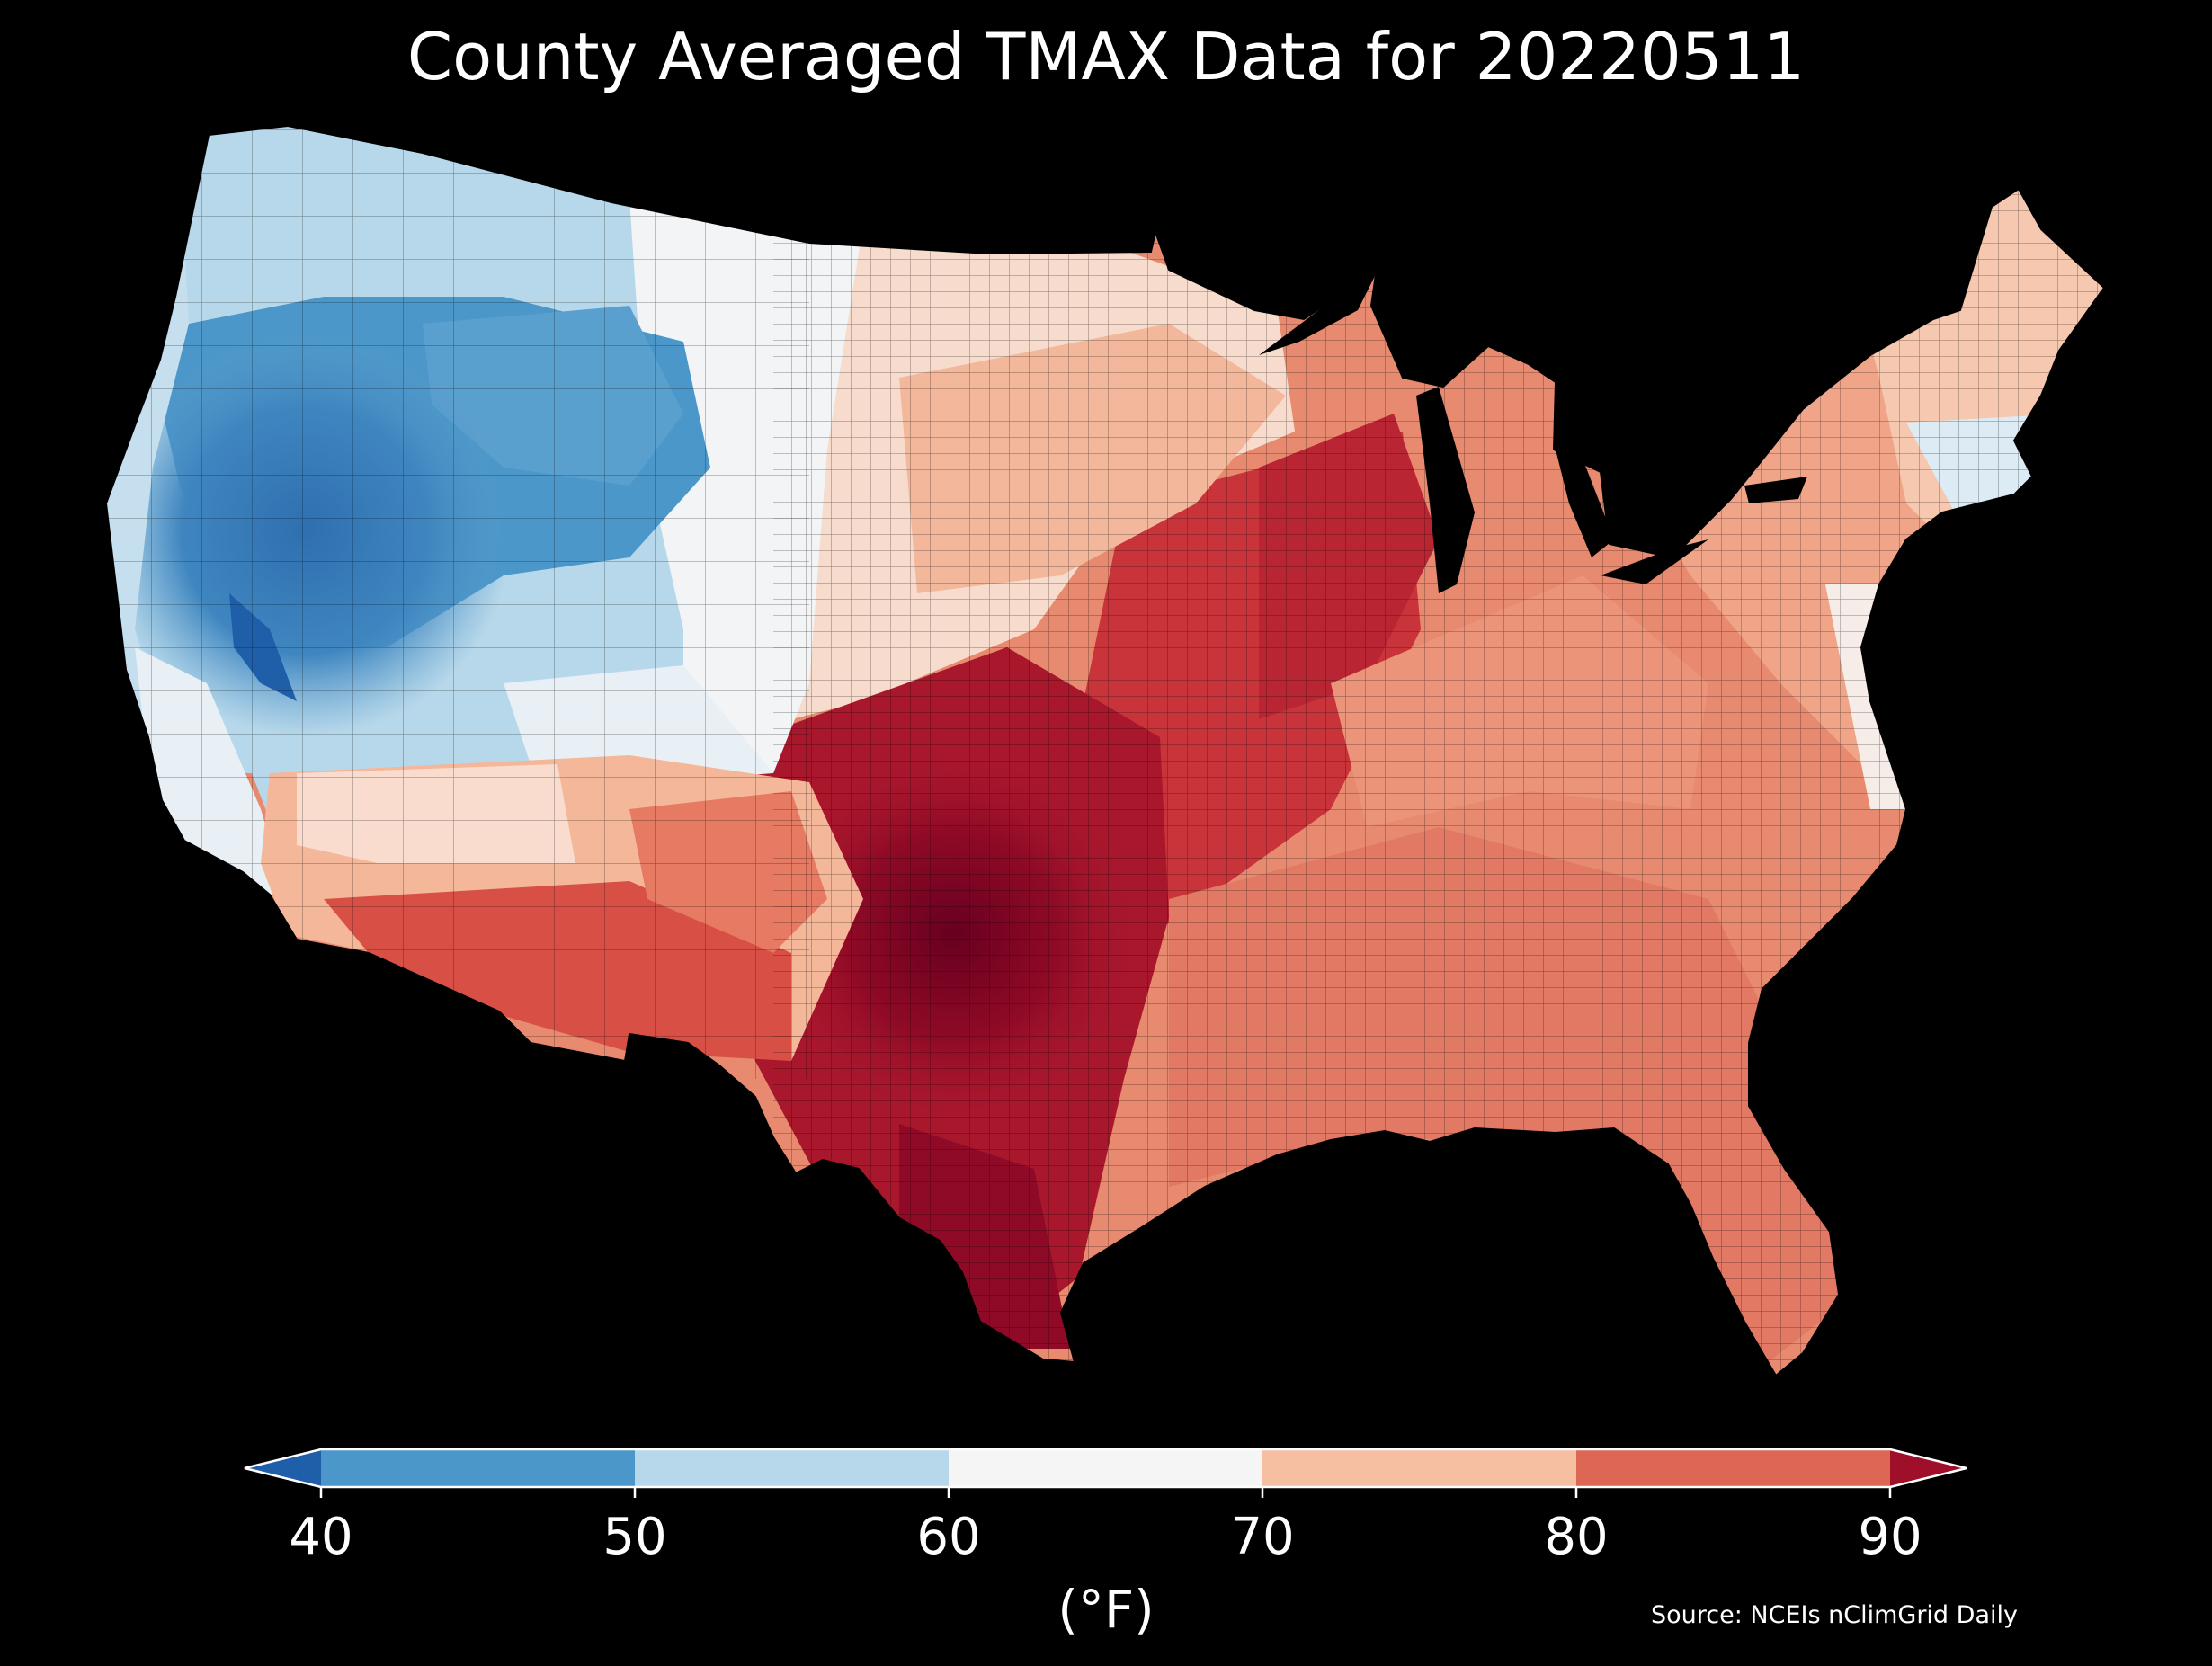 Image resolution: width=2212 pixels, height=1666 pixels. What do you see at coordinates (1775, 490) in the screenshot?
I see `lake-ontario` at bounding box center [1775, 490].